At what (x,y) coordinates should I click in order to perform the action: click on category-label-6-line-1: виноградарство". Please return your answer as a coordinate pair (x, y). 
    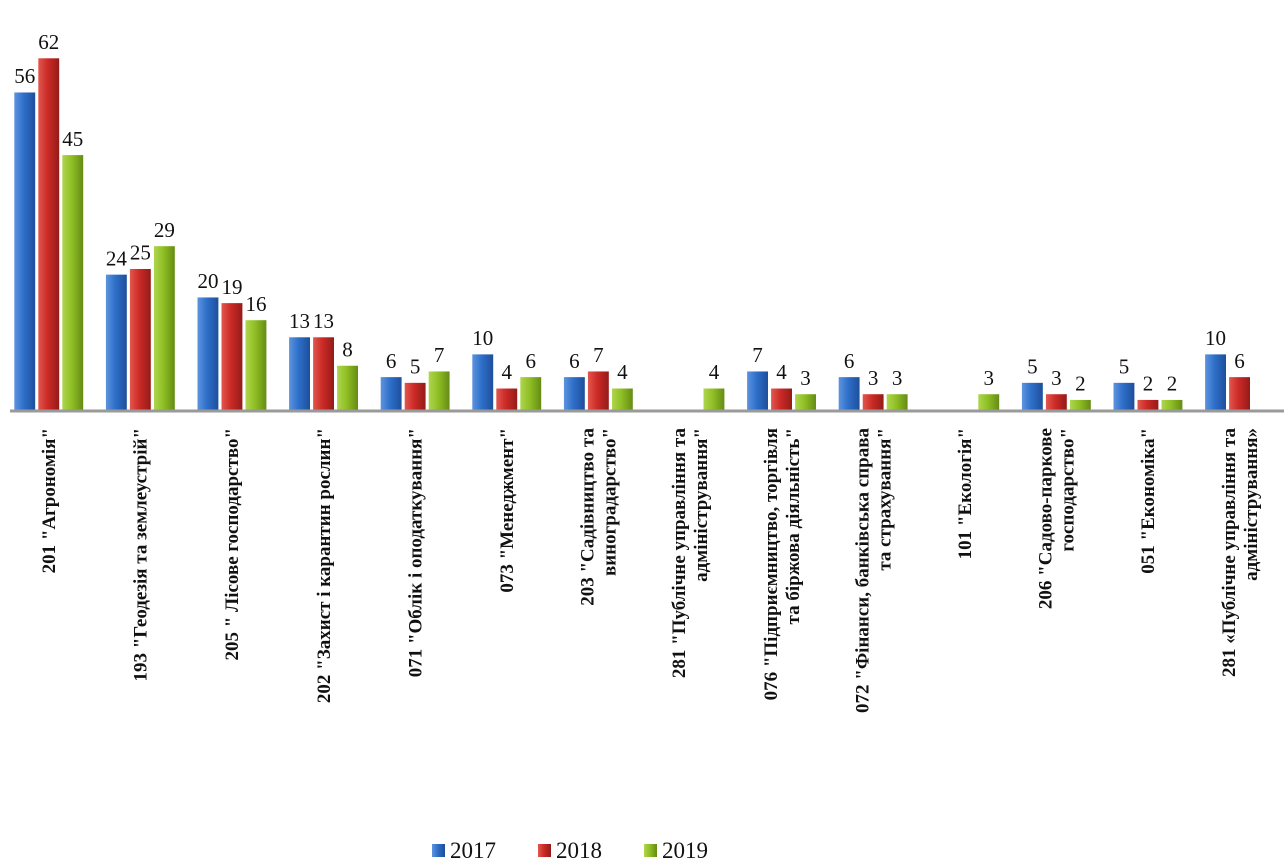
    Looking at the image, I should click on (610, 502).